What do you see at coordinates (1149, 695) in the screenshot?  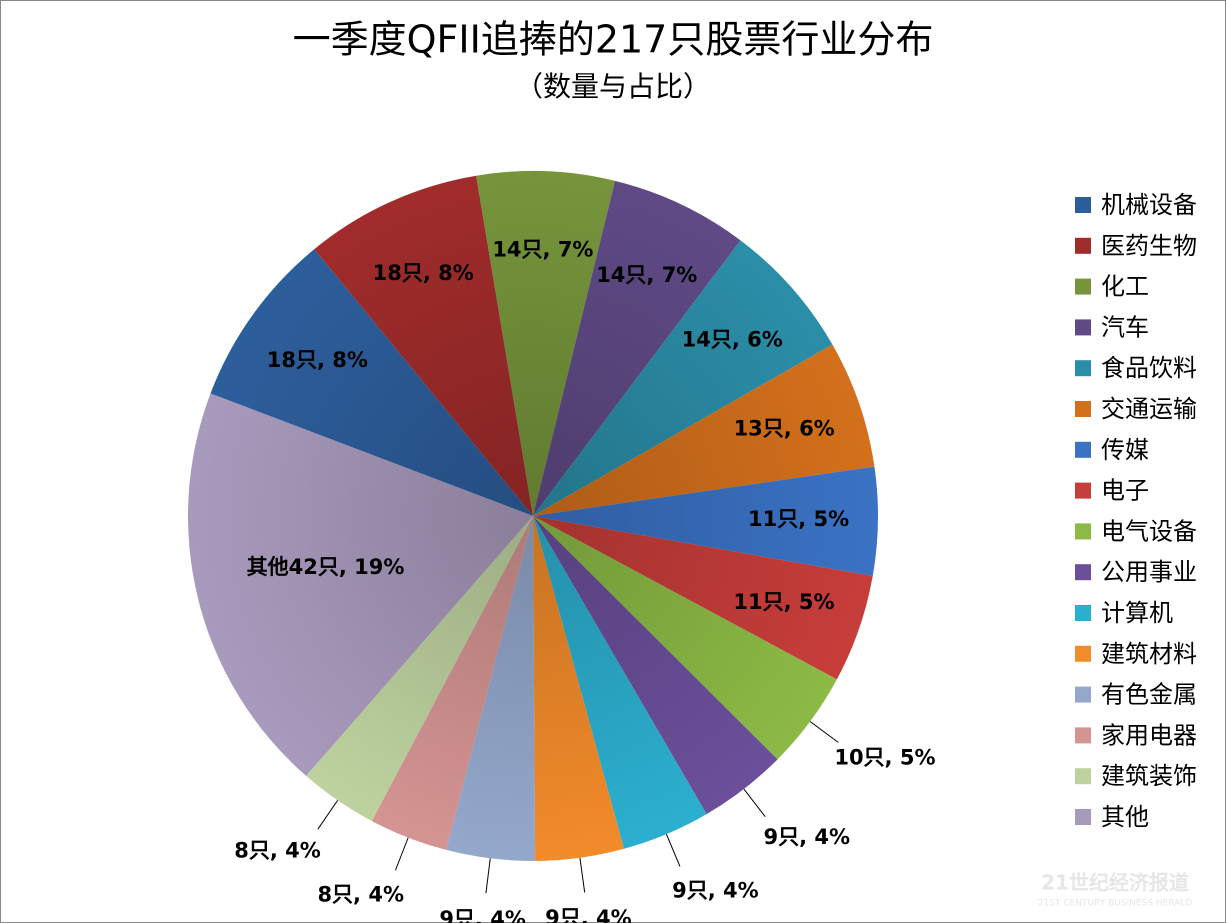 I see `legend-label: 有色金属` at bounding box center [1149, 695].